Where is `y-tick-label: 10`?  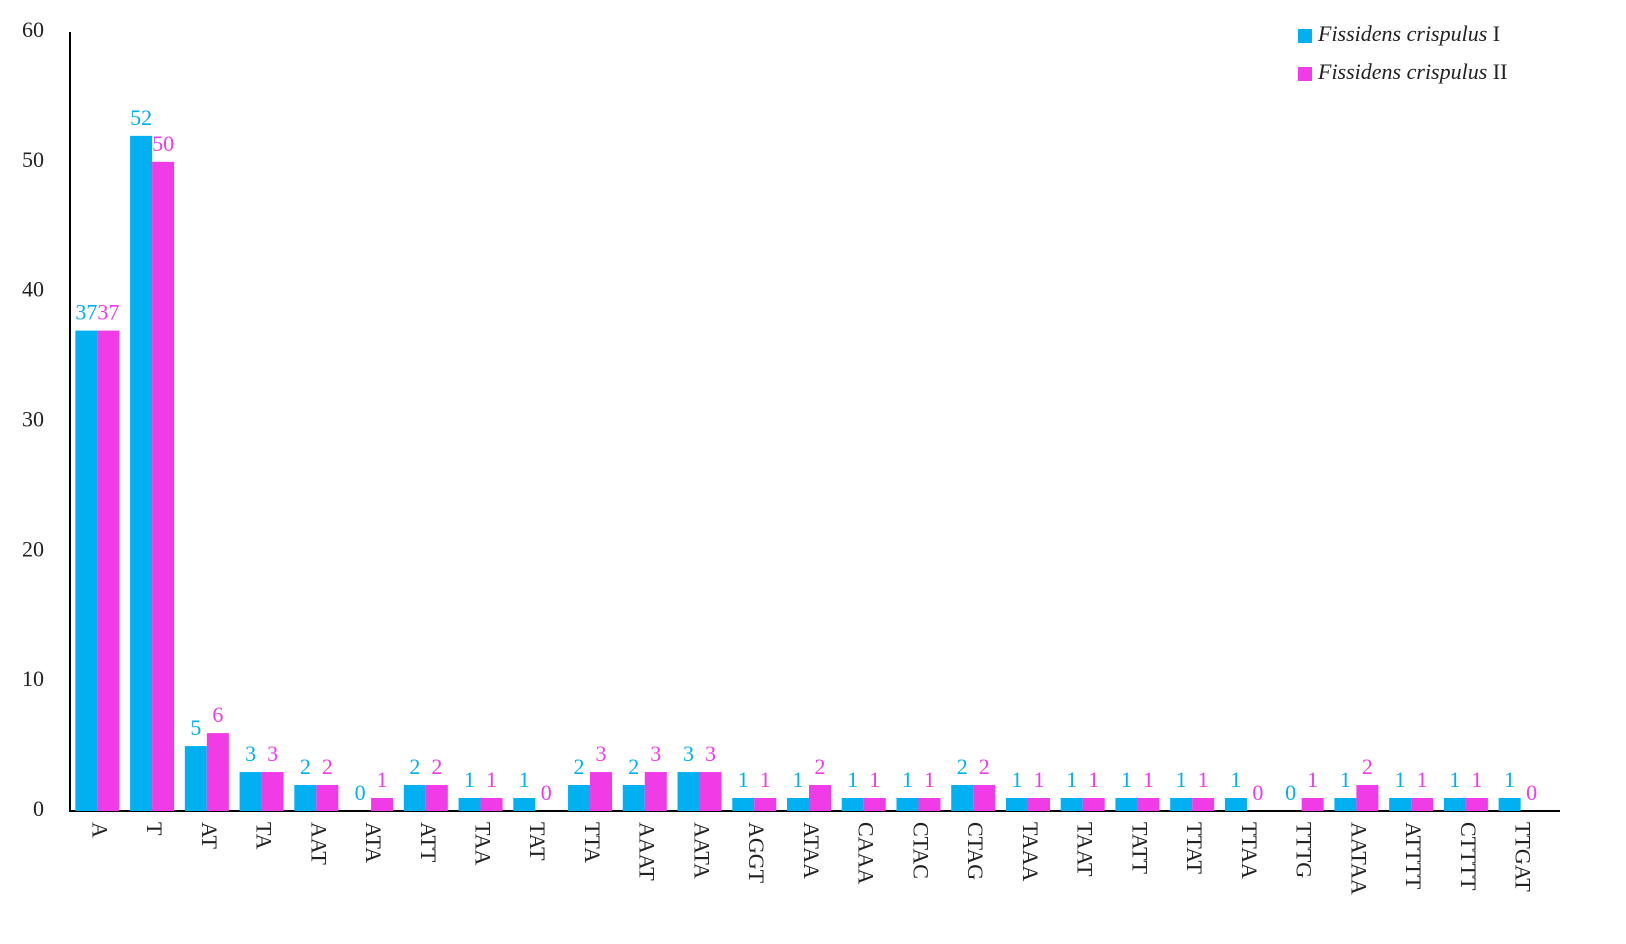
y-tick-label: 10 is located at coordinates (33, 678).